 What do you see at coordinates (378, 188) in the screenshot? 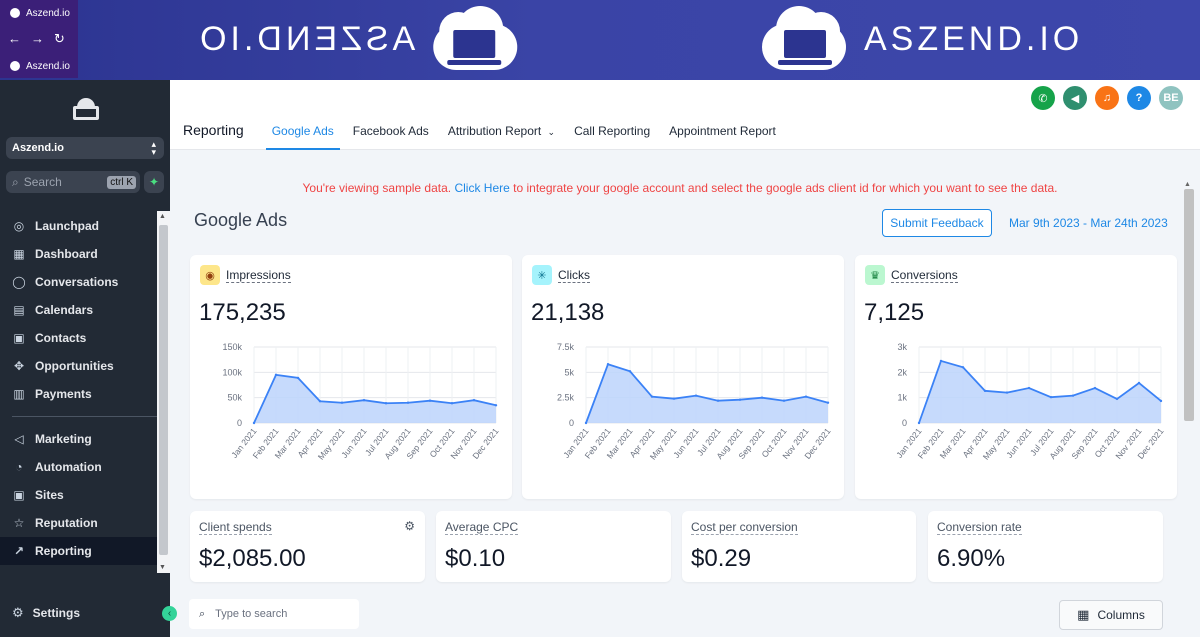
I see `notice-text: You're viewing sample data.` at bounding box center [378, 188].